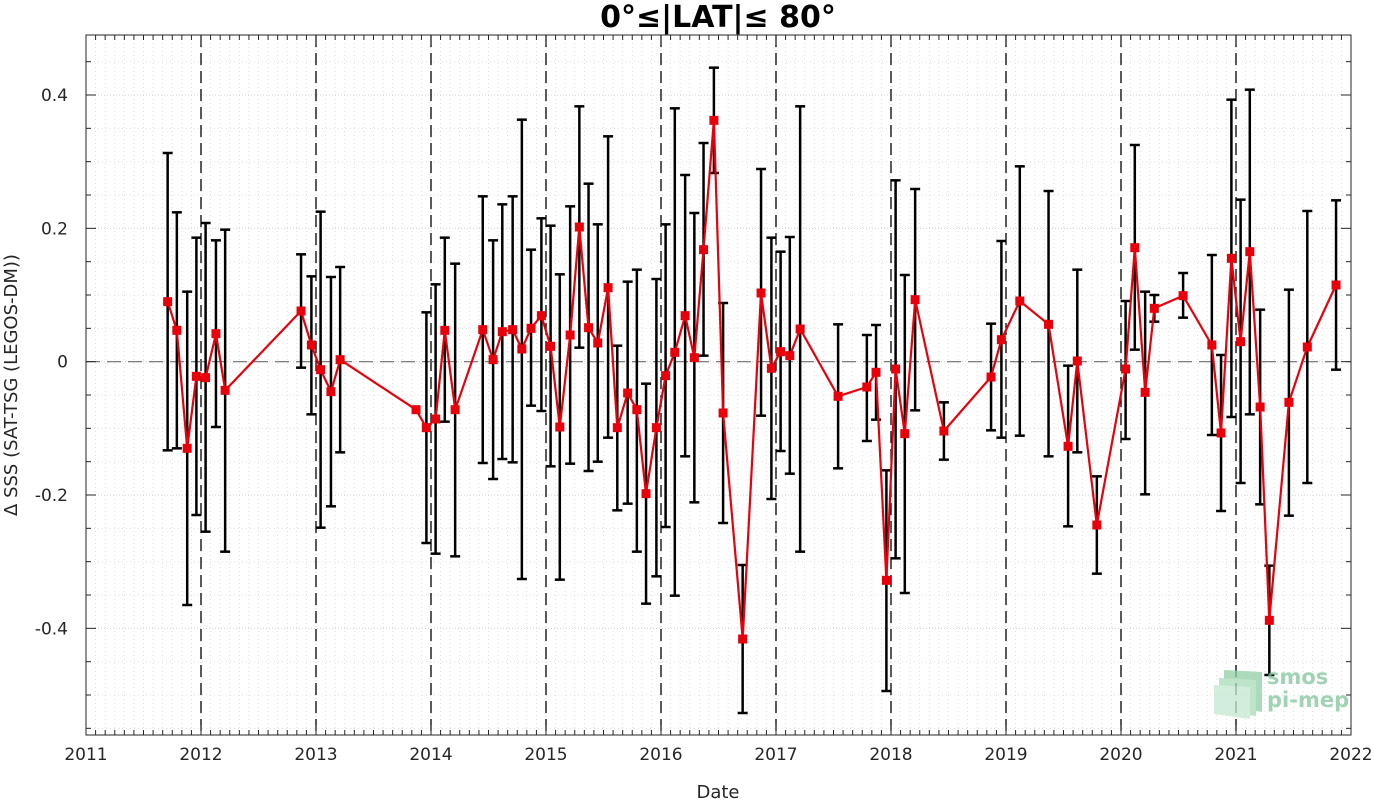  Describe the element at coordinates (85, 755) in the screenshot. I see `x-tick-label: 2011` at that location.